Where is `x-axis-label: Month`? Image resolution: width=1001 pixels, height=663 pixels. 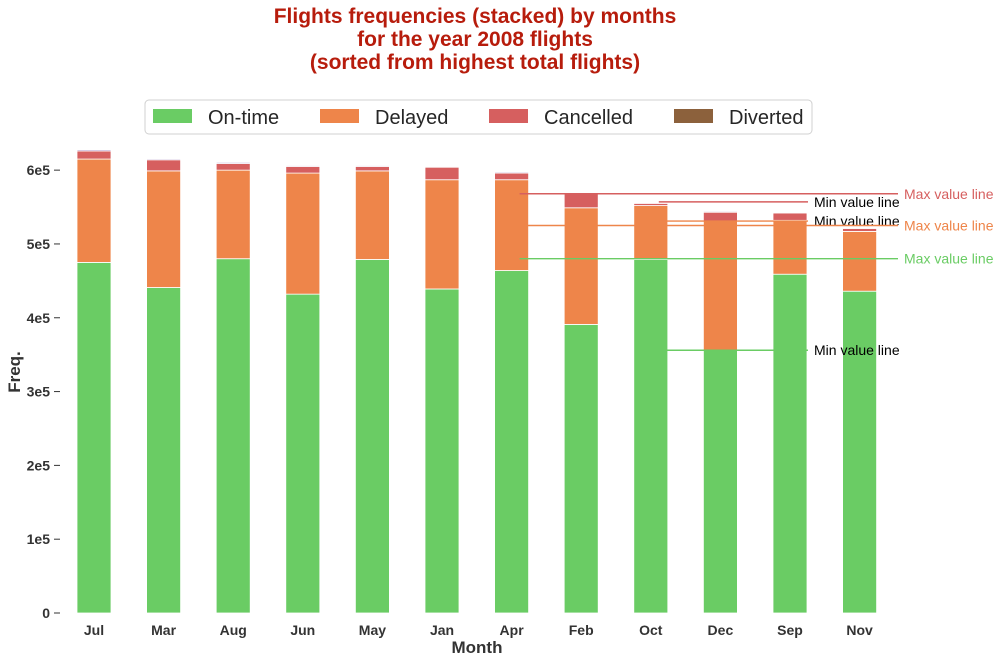
x-axis-label: Month is located at coordinates (477, 647).